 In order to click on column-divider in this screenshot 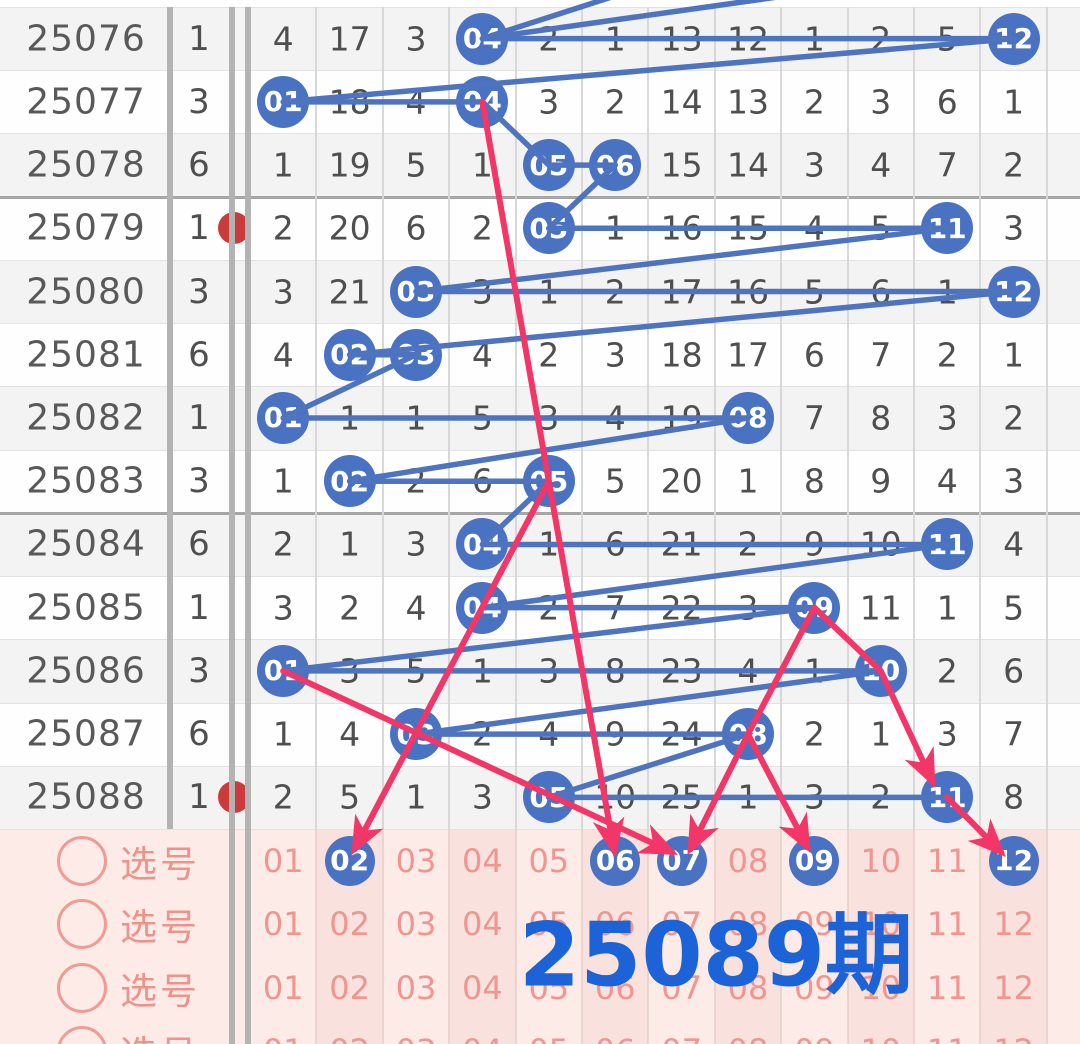, I will do `click(781, 418)`.